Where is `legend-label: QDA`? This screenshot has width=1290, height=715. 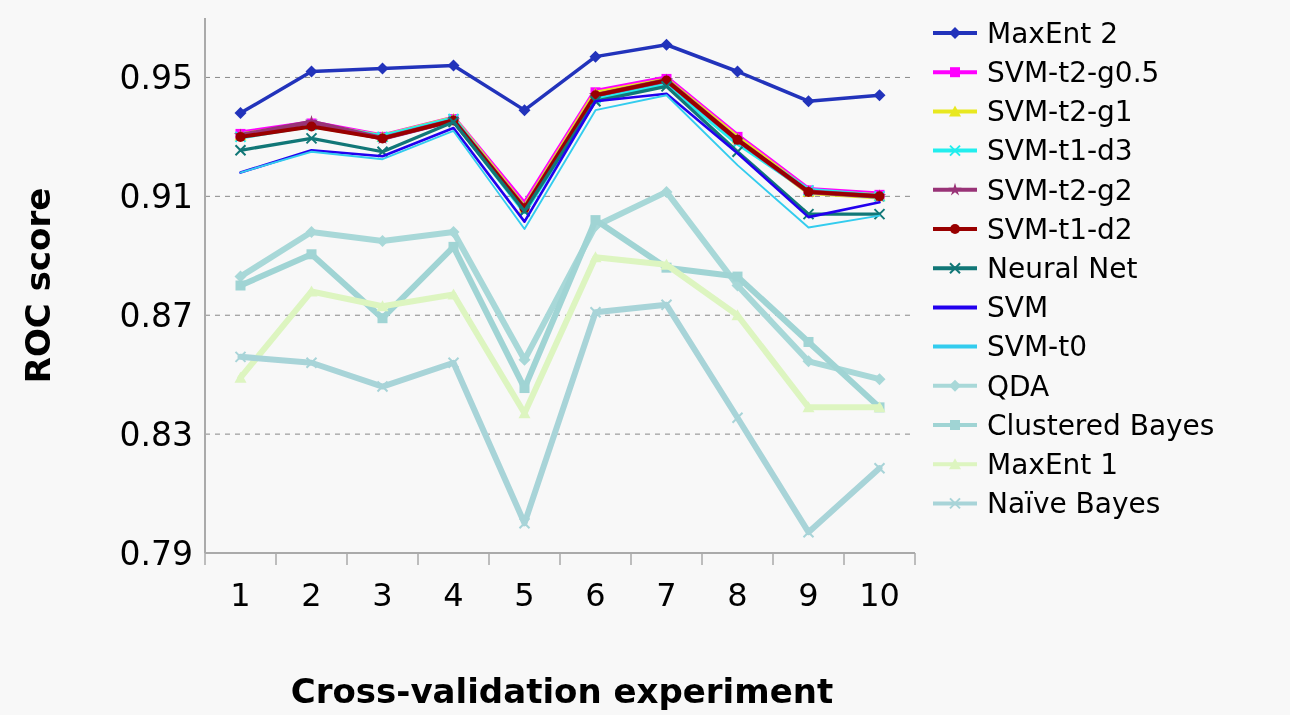
legend-label: QDA is located at coordinates (1018, 386).